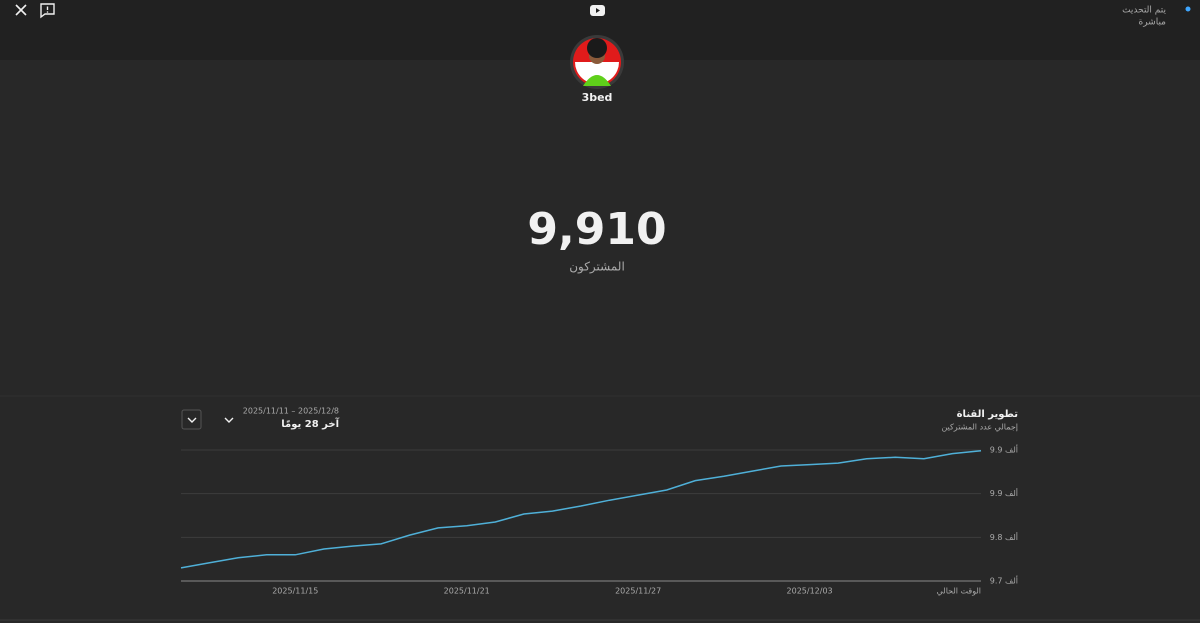 The height and width of the screenshot is (623, 1200). I want to click on x-tick-label: 2025/11/27, so click(638, 591).